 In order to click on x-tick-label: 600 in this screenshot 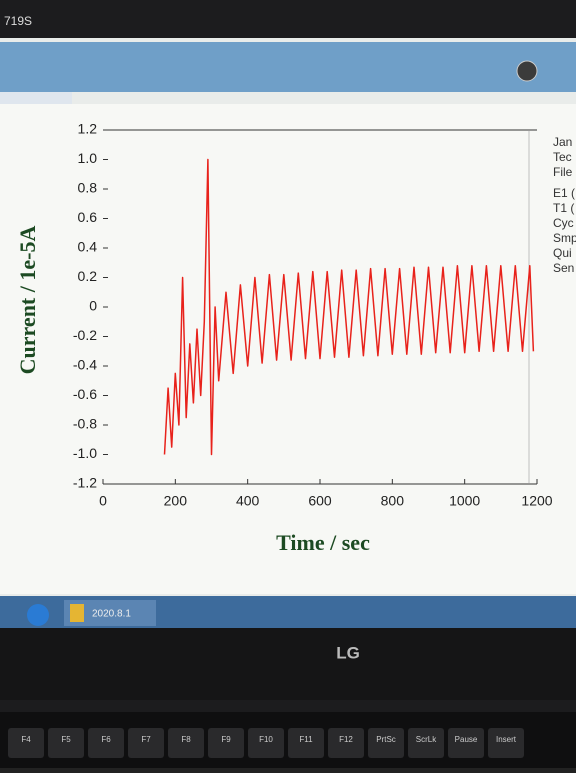, I will do `click(320, 501)`.